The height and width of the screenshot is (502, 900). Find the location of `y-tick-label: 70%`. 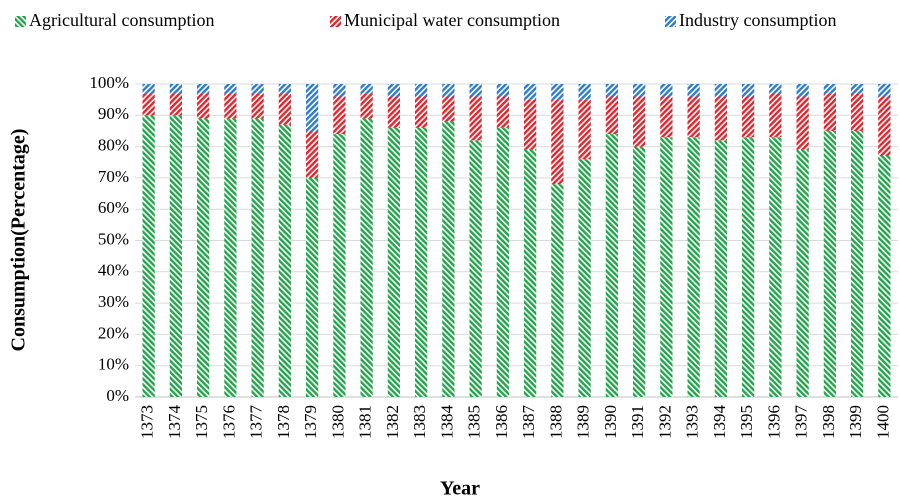

y-tick-label: 70% is located at coordinates (113, 176).